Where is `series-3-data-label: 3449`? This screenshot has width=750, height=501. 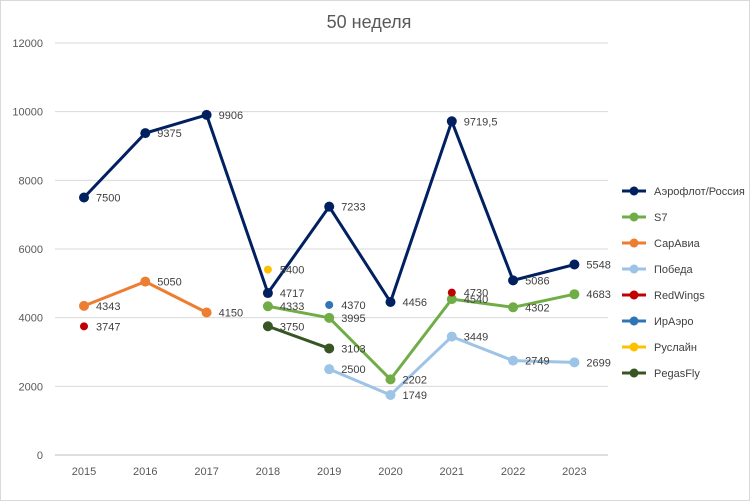 series-3-data-label: 3449 is located at coordinates (476, 338).